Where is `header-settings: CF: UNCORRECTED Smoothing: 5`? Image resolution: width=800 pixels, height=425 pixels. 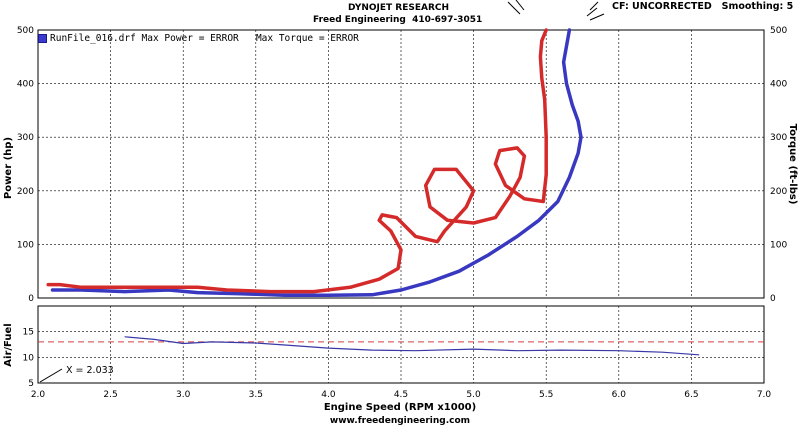
header-settings: CF: UNCORRECTED Smoothing: 5 is located at coordinates (703, 6).